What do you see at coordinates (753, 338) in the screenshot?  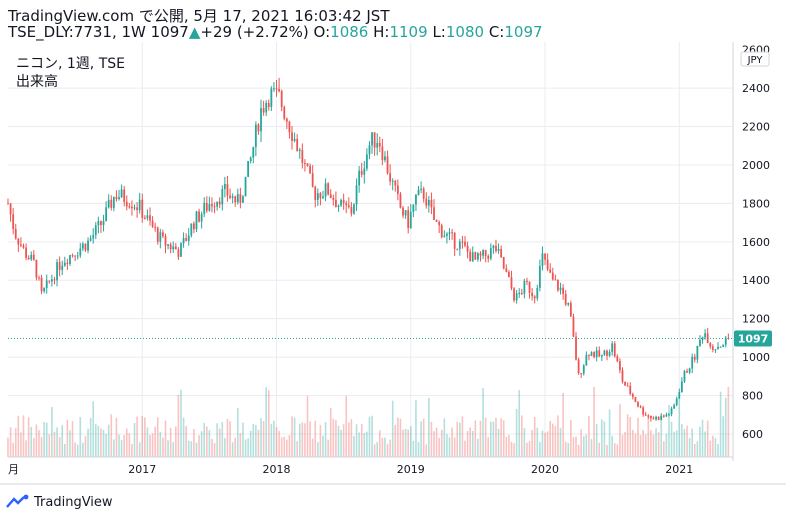 I see `last-price-tag` at bounding box center [753, 338].